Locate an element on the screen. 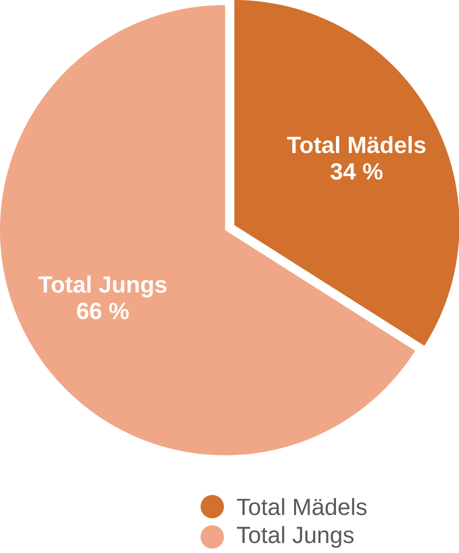 This screenshot has width=459, height=553. data-label: 66 % is located at coordinates (102, 311).